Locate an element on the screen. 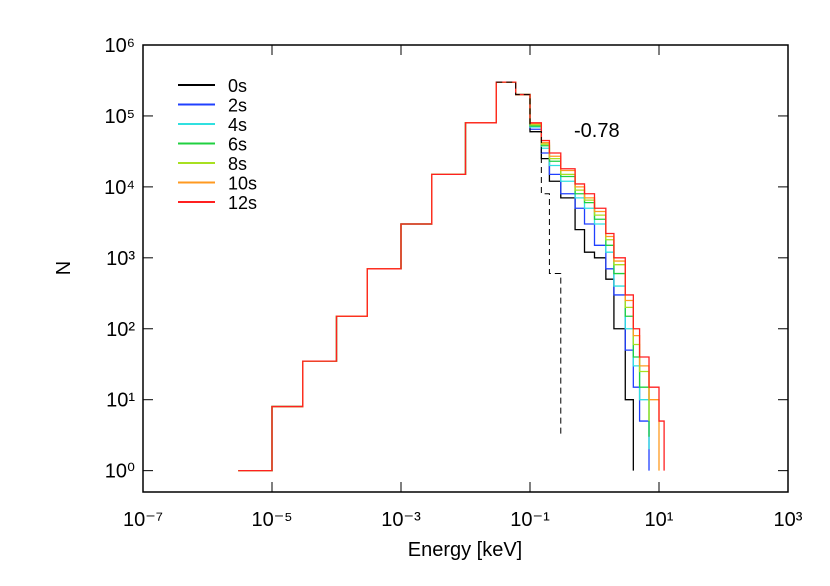 This screenshot has width=830, height=586. model-curve is located at coordinates (529, 259).